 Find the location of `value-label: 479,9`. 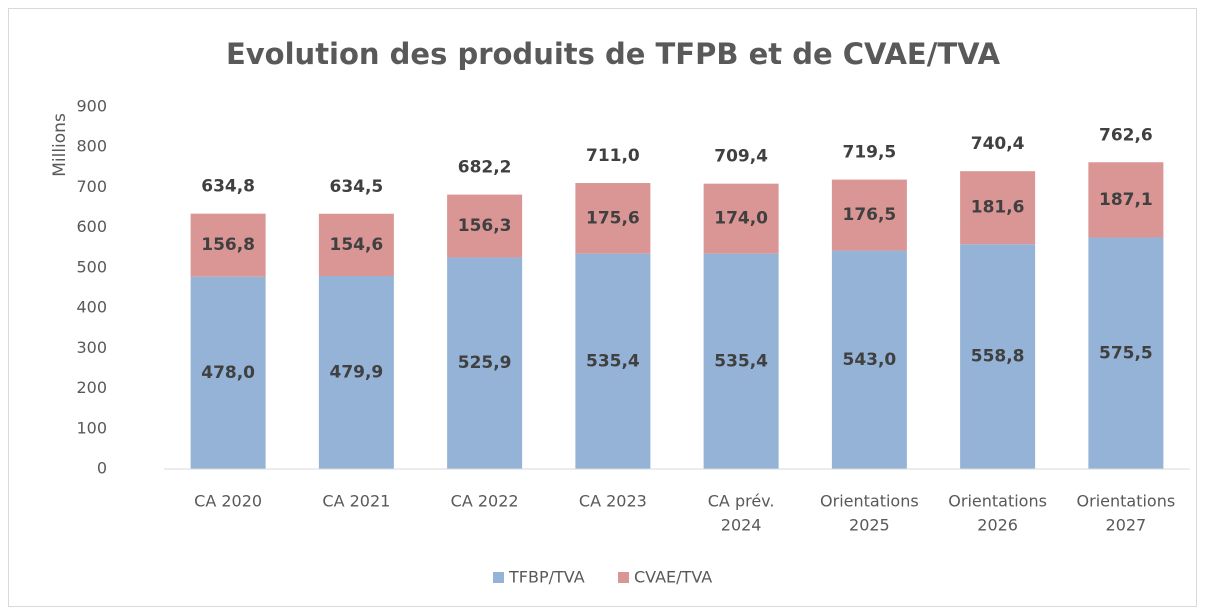

value-label: 479,9 is located at coordinates (356, 372).